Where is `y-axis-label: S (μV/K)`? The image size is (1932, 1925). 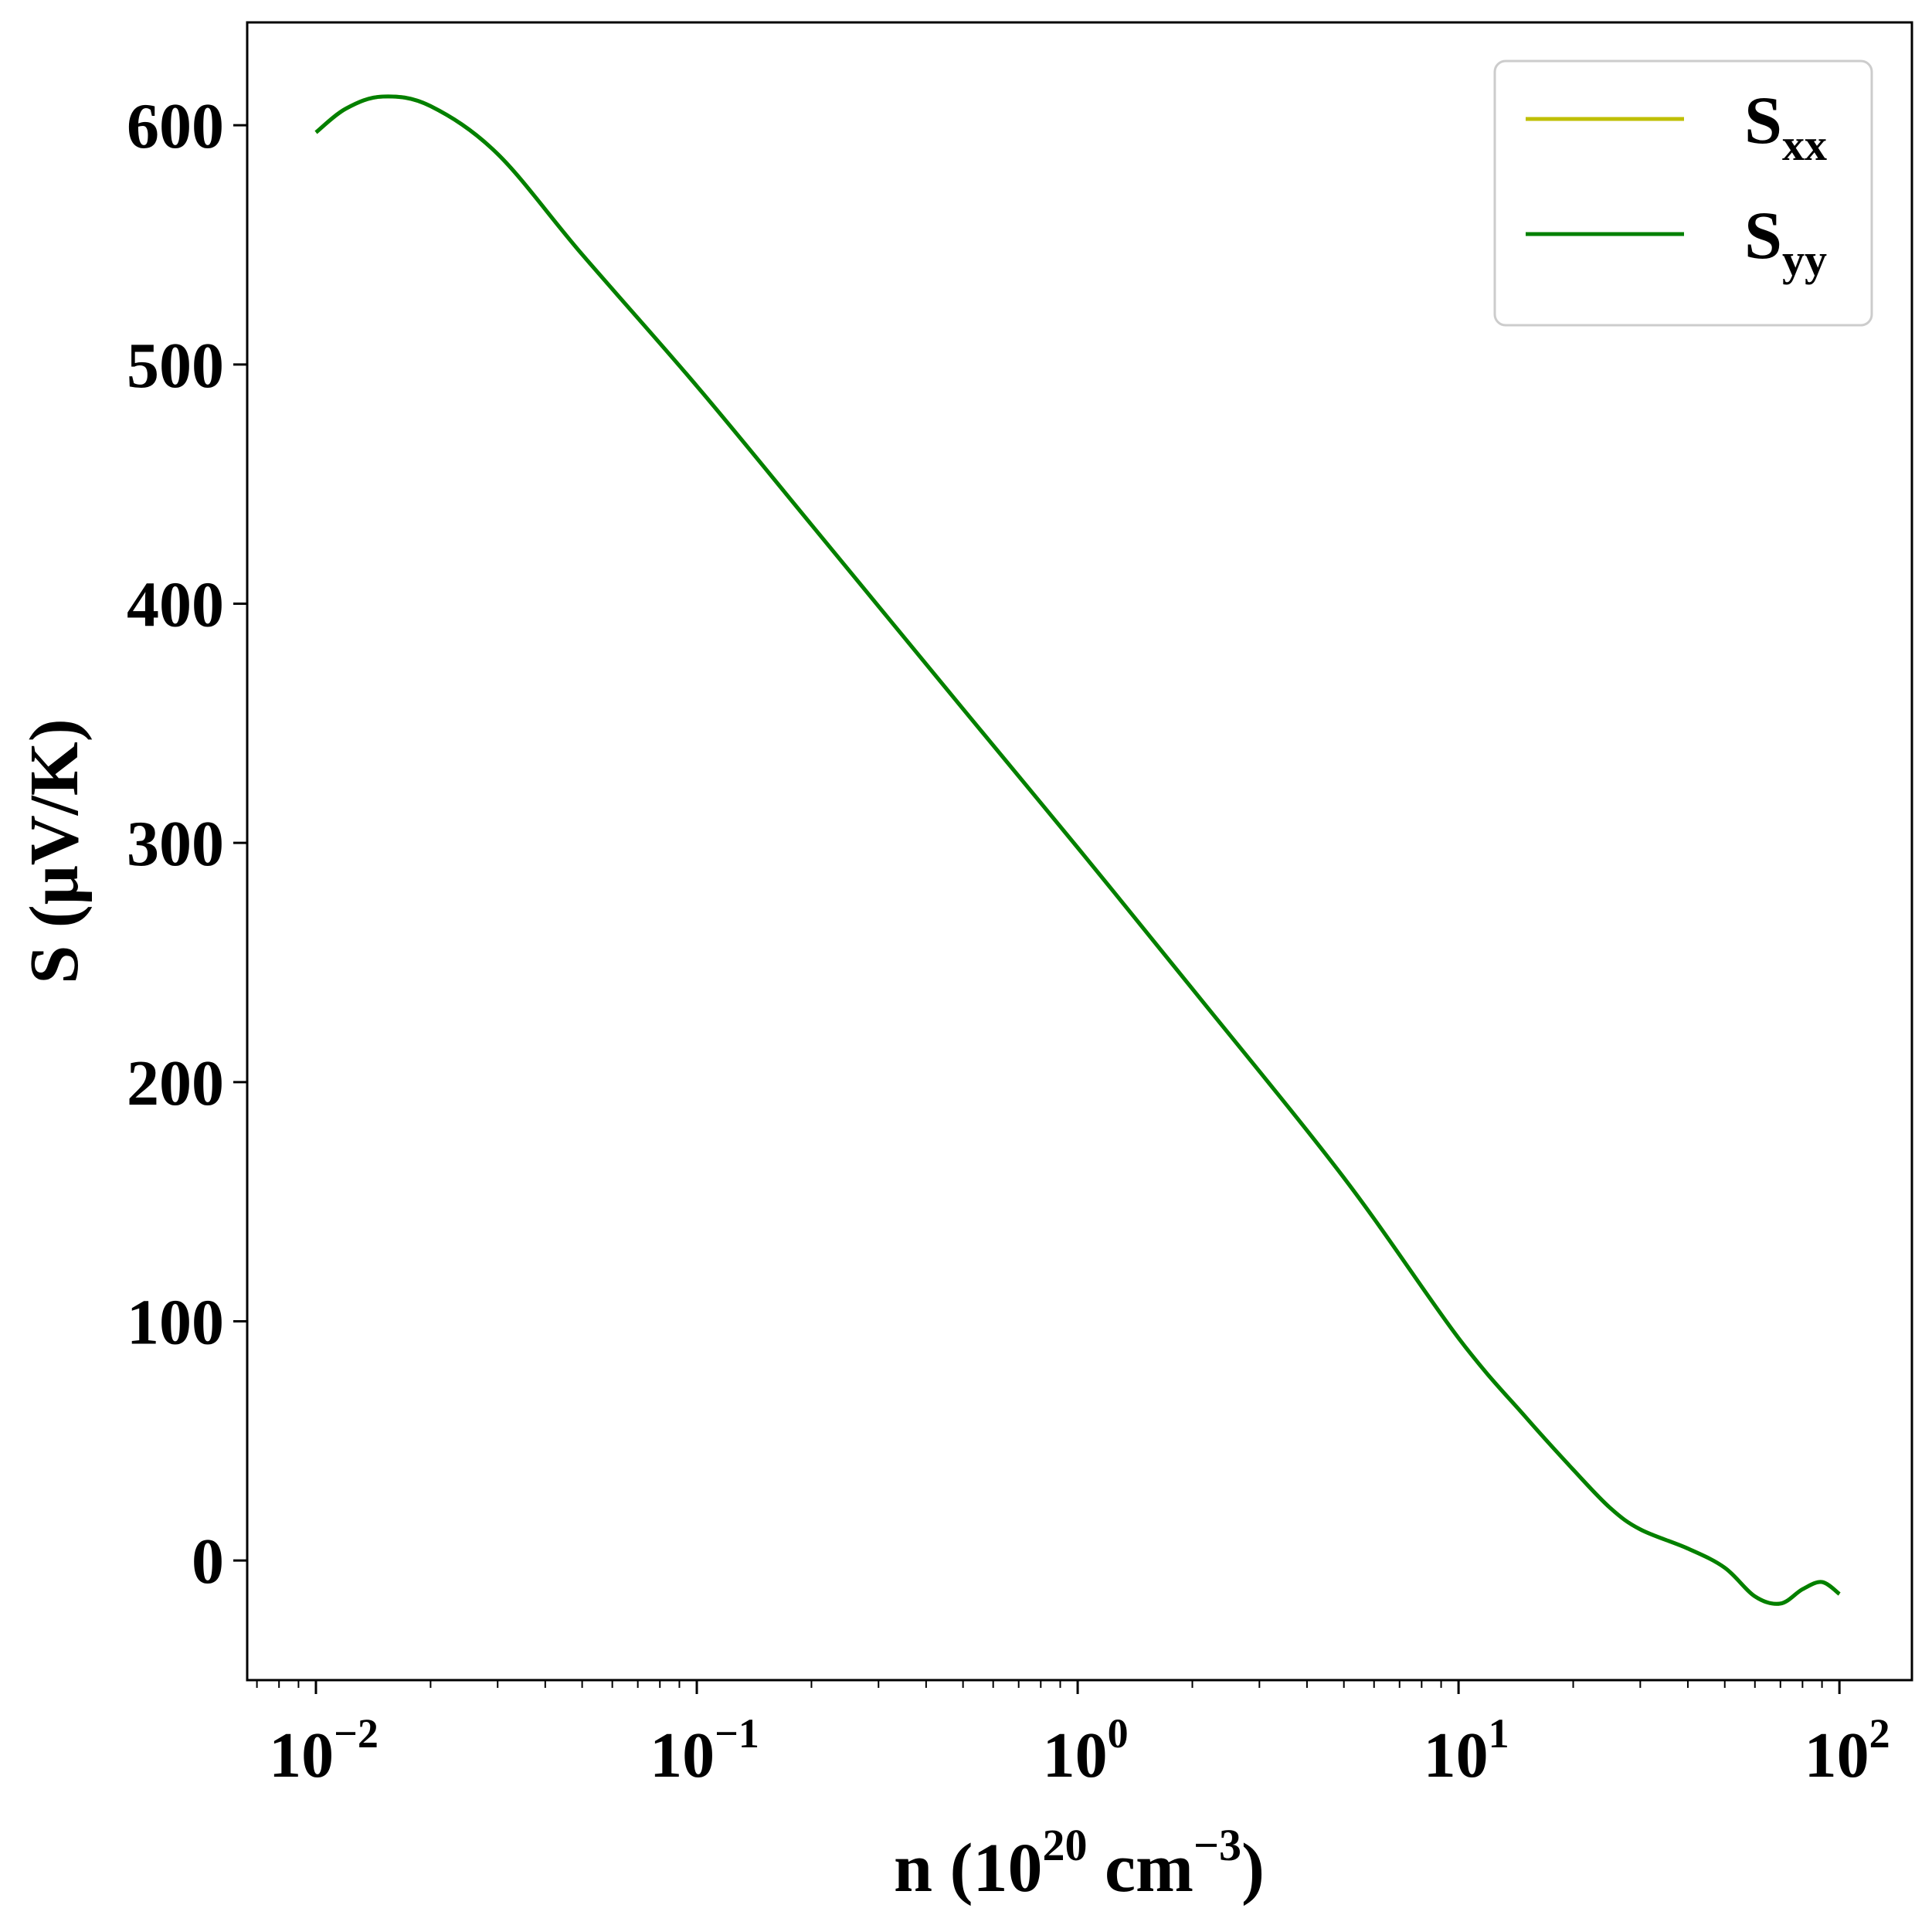 y-axis-label: S (μV/K) is located at coordinates (54, 851).